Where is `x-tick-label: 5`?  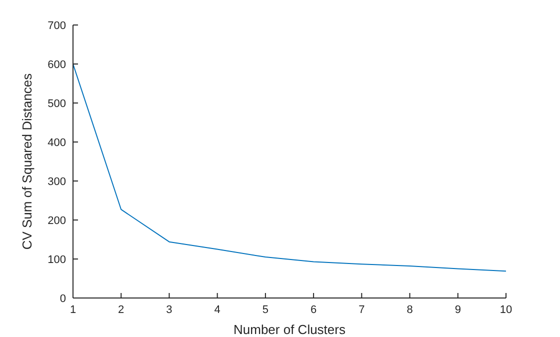
x-tick-label: 5 is located at coordinates (265, 310).